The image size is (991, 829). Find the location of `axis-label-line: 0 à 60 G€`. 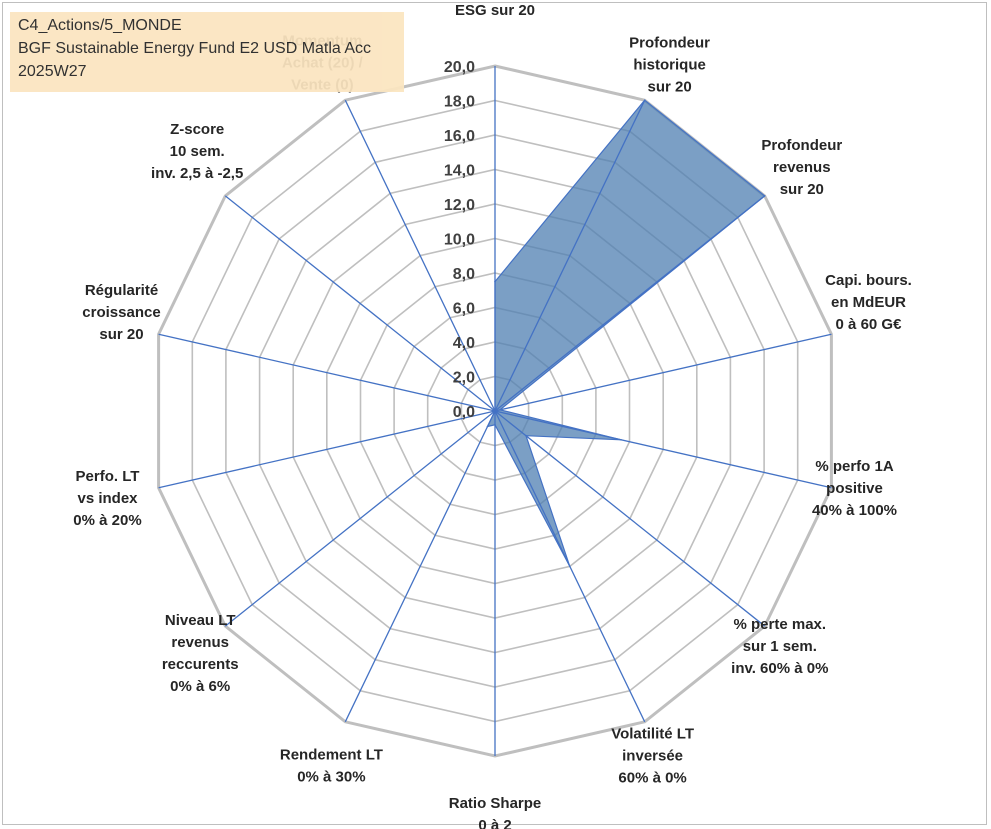

axis-label-line: 0 à 60 G€ is located at coordinates (869, 324).